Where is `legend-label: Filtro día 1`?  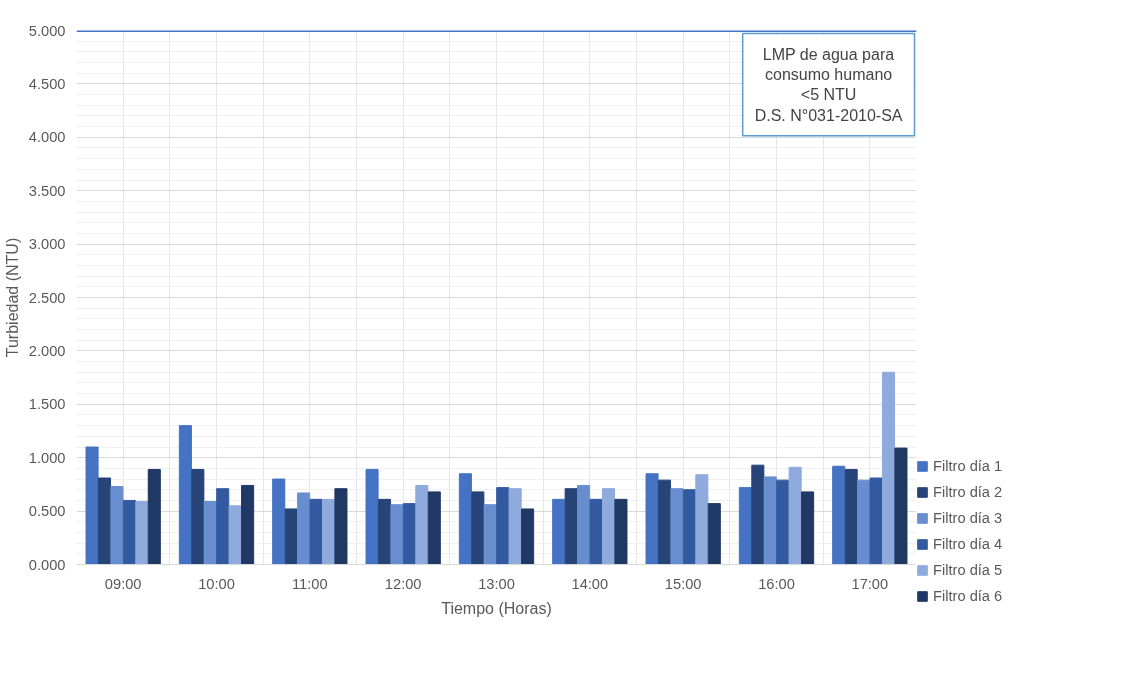
legend-label: Filtro día 1 is located at coordinates (968, 466).